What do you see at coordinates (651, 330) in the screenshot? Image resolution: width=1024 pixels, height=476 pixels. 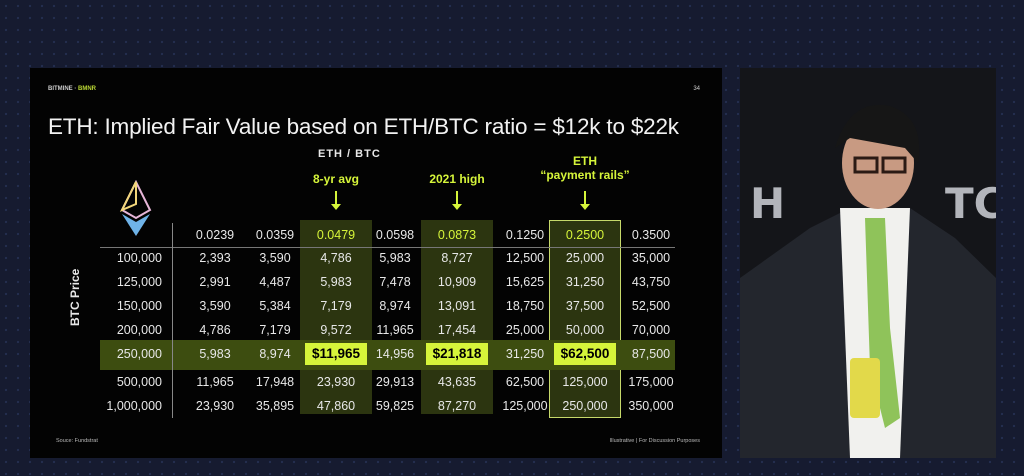 I see `table-cell: 70,000` at bounding box center [651, 330].